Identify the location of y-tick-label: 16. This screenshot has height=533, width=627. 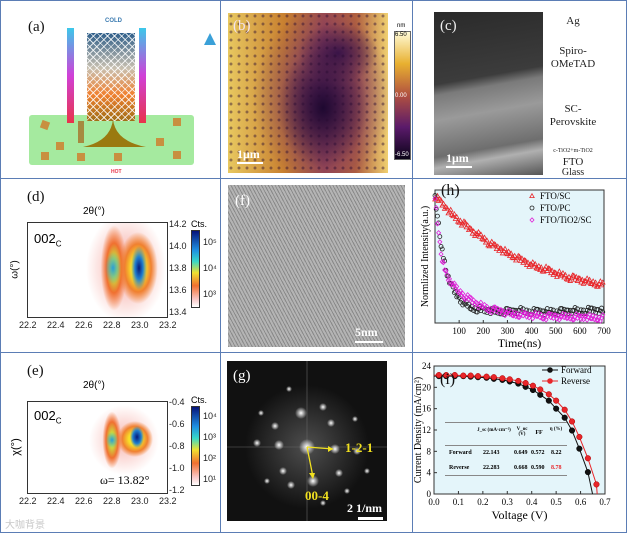
(427, 409).